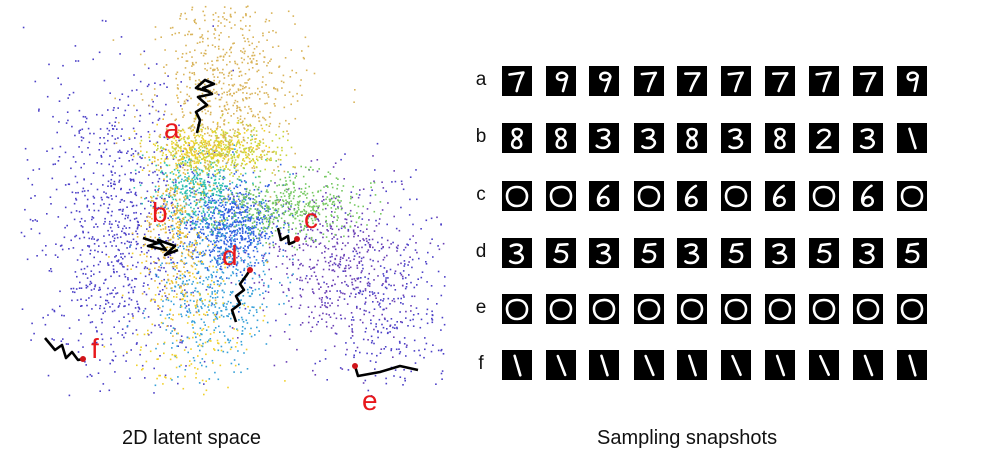 Image resolution: width=985 pixels, height=466 pixels. What do you see at coordinates (481, 194) in the screenshot?
I see `snapshot-row-label: c` at bounding box center [481, 194].